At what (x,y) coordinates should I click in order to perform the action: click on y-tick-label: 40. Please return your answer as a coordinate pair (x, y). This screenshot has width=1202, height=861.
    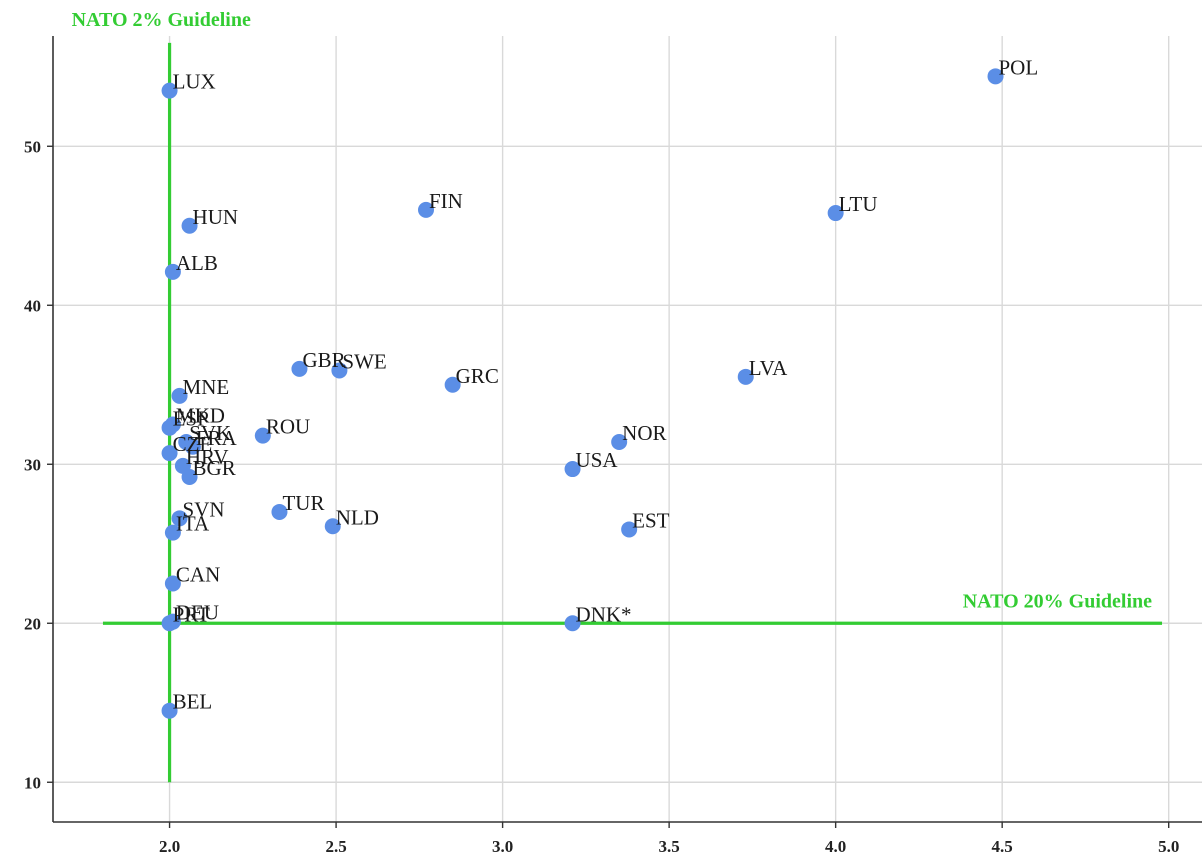
    Looking at the image, I should click on (32, 305).